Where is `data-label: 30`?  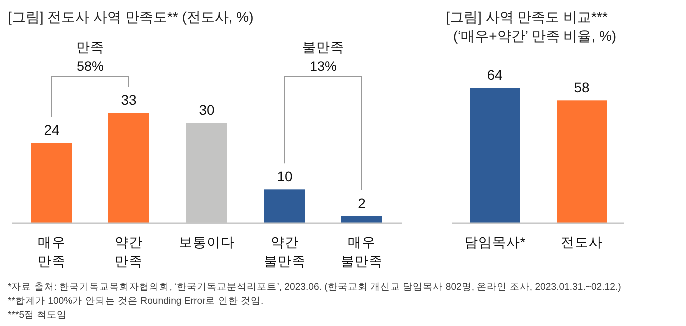
data-label: 30 is located at coordinates (207, 110).